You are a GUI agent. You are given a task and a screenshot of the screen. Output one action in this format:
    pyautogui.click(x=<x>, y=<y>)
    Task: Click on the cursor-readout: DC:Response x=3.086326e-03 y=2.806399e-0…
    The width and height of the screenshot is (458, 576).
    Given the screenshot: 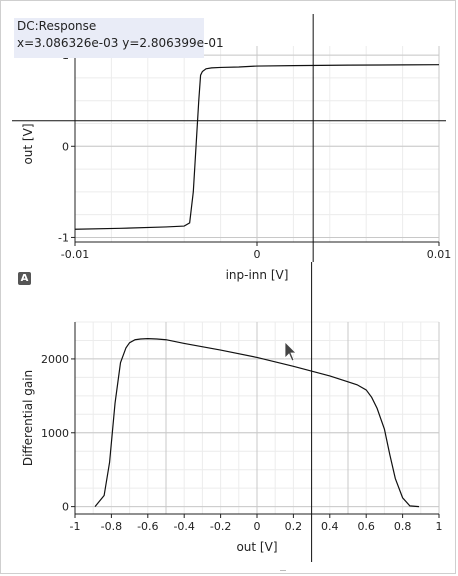 What is the action you would take?
    pyautogui.click(x=119, y=38)
    